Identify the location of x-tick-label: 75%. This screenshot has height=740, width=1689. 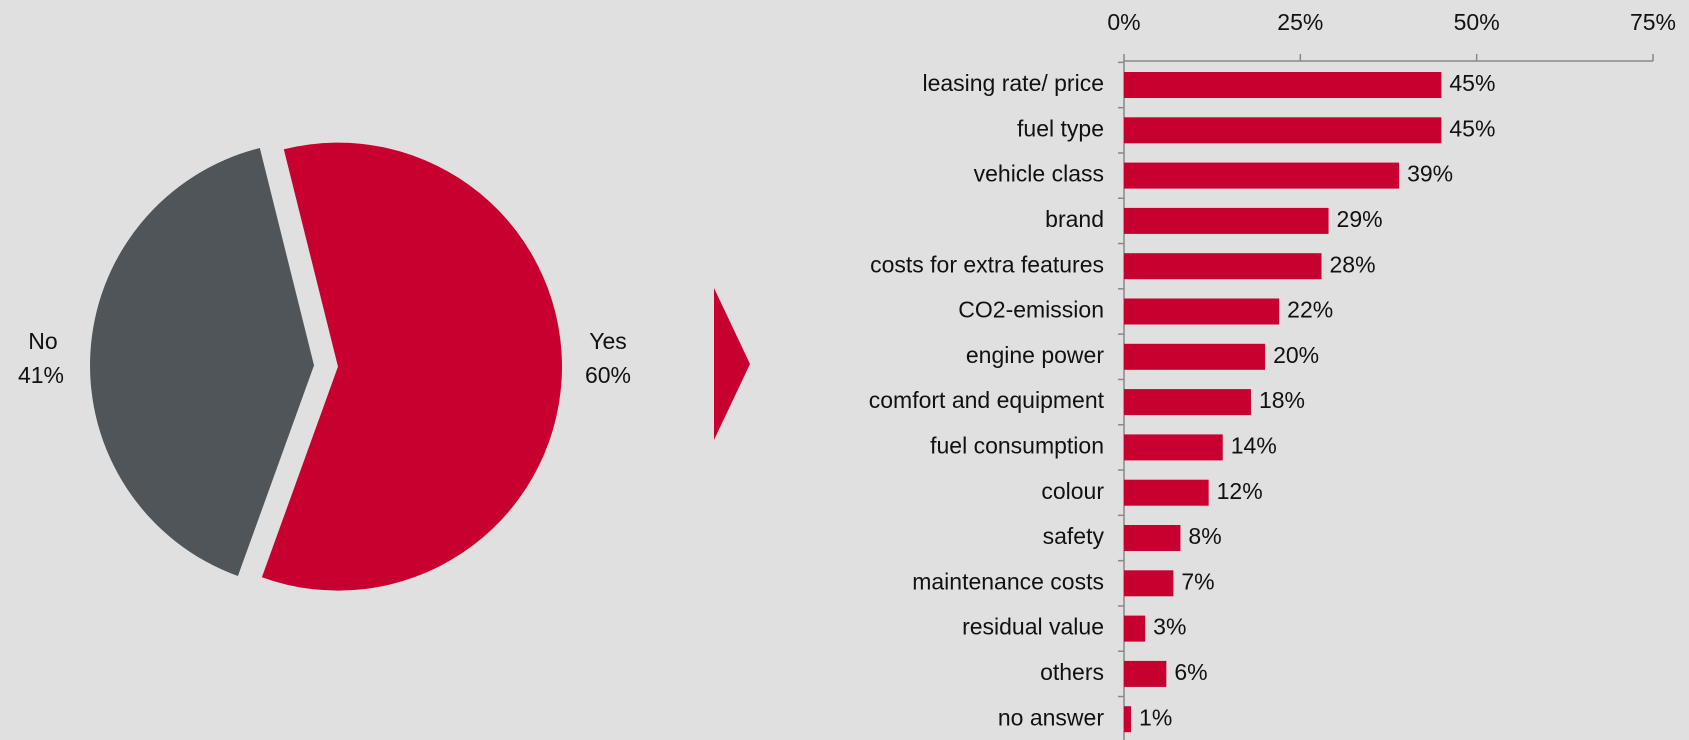
(1653, 22).